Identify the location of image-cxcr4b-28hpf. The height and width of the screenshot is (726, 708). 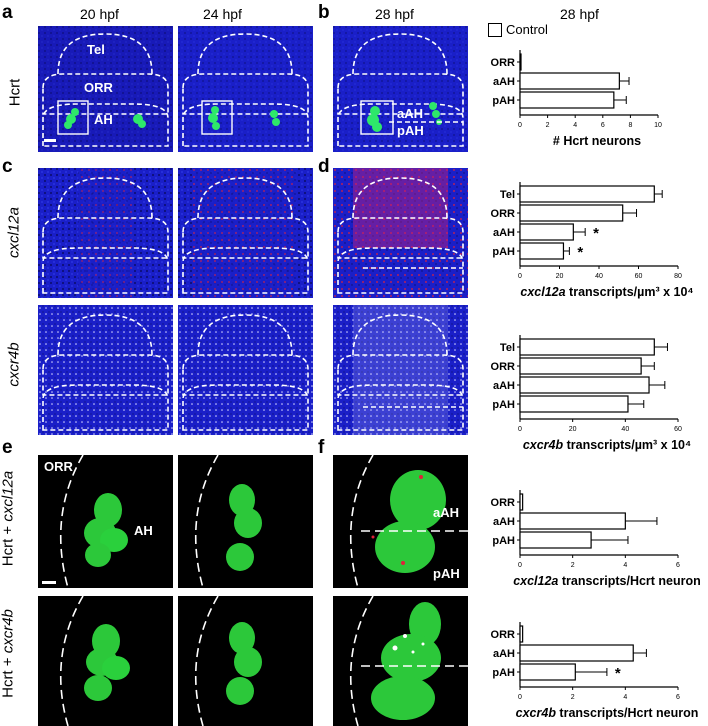
(400, 370).